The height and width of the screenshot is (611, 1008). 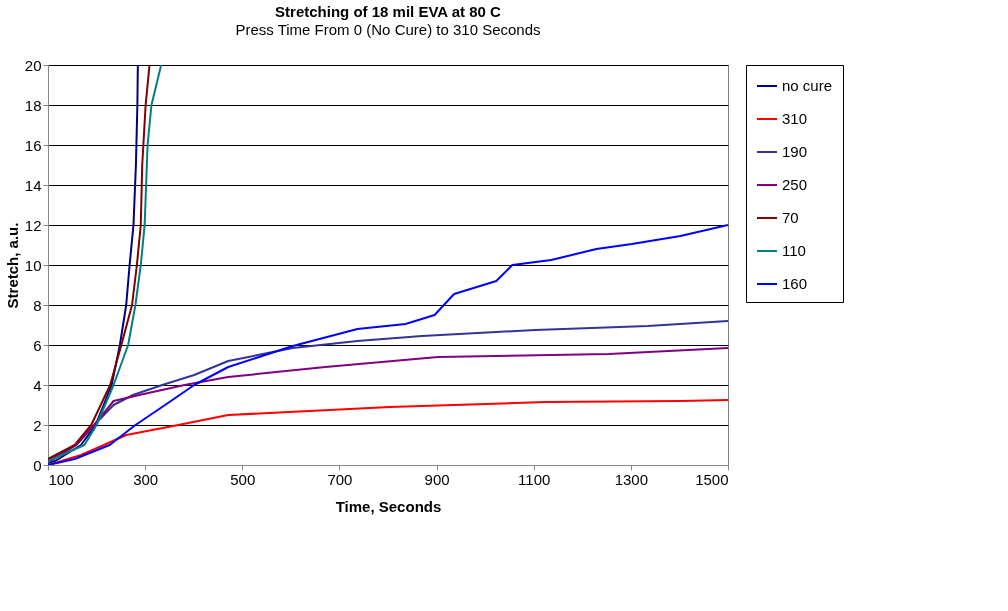 What do you see at coordinates (388, 506) in the screenshot?
I see `x-axis-title: Time, Seconds` at bounding box center [388, 506].